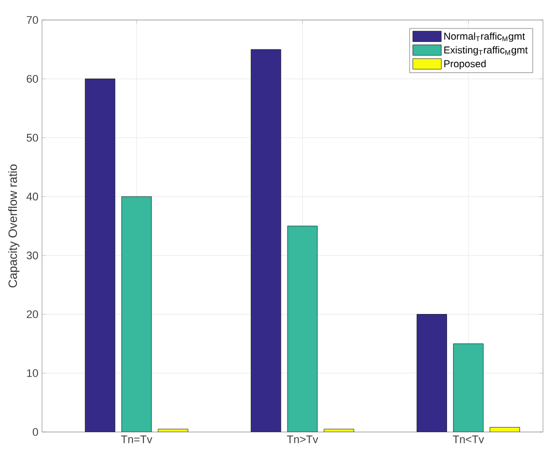 Image resolution: width=547 pixels, height=460 pixels. What do you see at coordinates (32, 373) in the screenshot?
I see `y-tick-label: 10` at bounding box center [32, 373].